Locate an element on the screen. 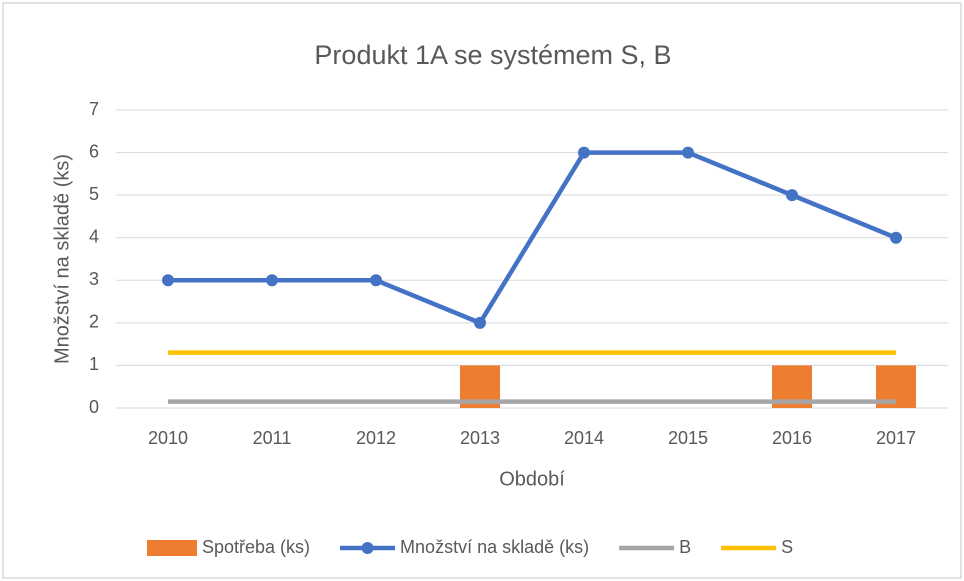 The width and height of the screenshot is (964, 581). x-tick-label: 2016 is located at coordinates (792, 438).